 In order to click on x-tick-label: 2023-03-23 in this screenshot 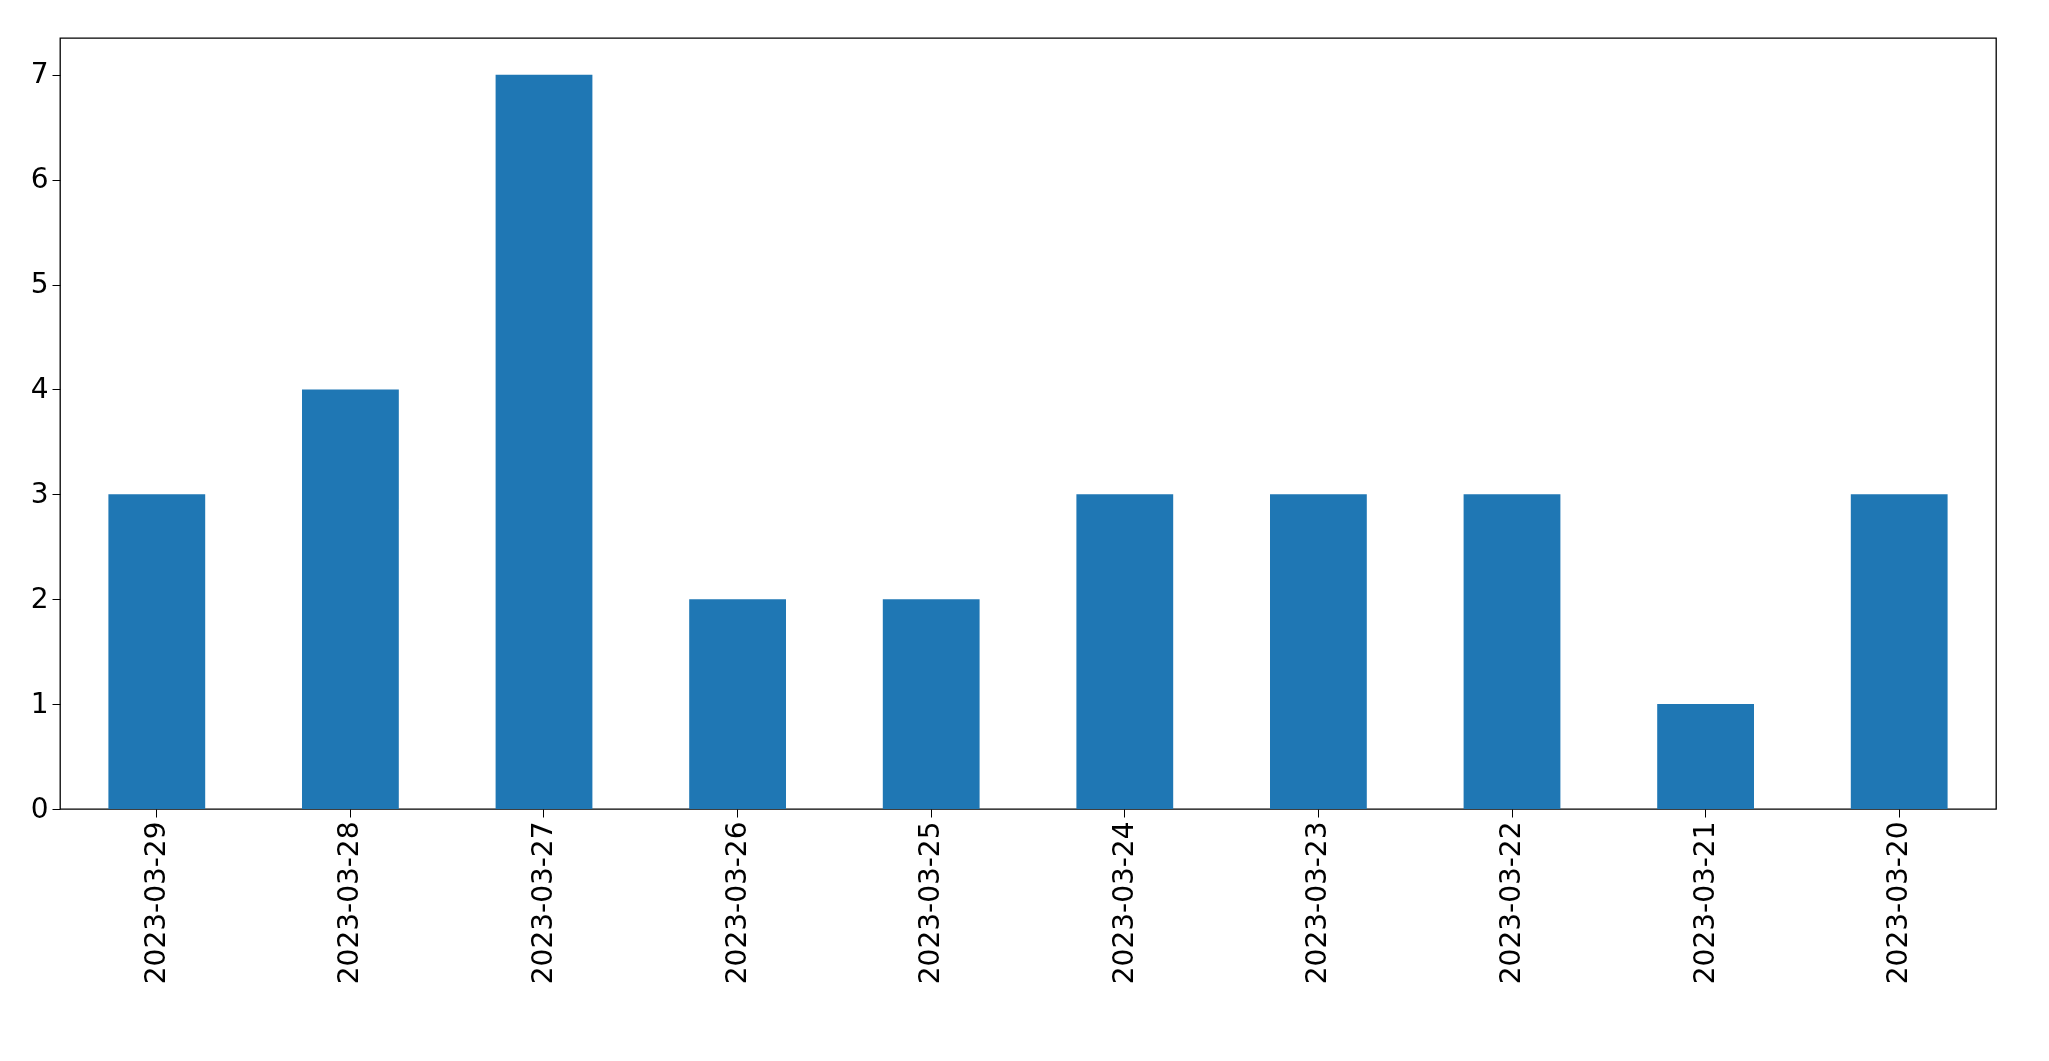, I will do `click(1317, 903)`.